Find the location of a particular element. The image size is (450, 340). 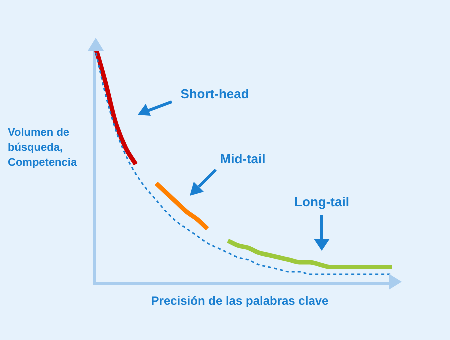

annotation: Mid-tail is located at coordinates (243, 159).